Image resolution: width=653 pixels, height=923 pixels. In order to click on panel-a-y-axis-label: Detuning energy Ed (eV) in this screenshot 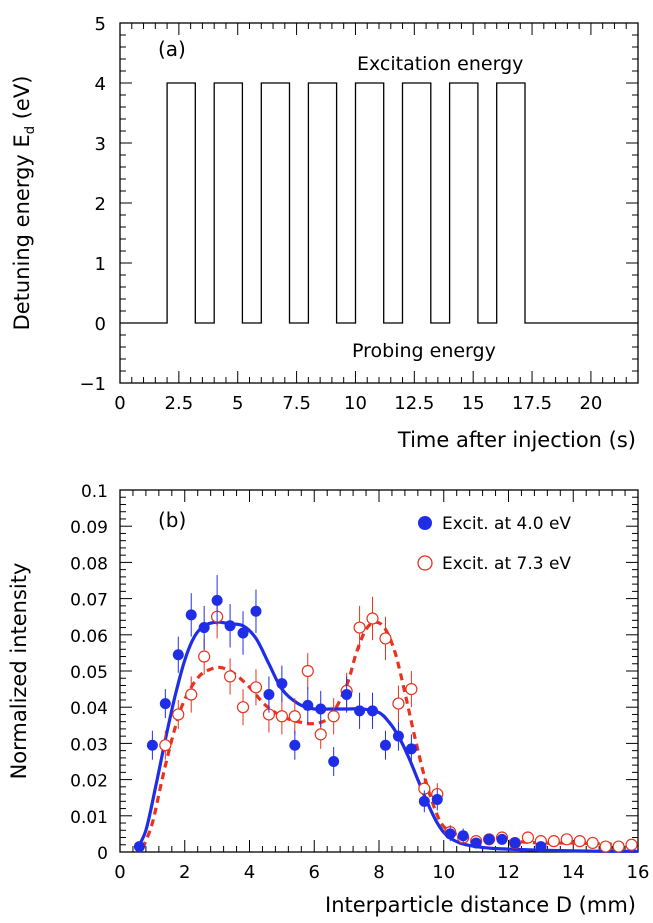, I will do `click(24, 203)`.